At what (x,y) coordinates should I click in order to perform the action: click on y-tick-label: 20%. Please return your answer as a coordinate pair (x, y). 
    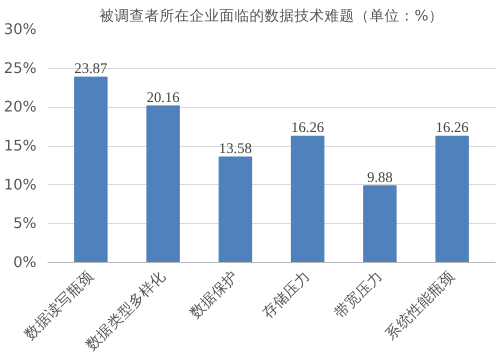
    Looking at the image, I should click on (20, 107).